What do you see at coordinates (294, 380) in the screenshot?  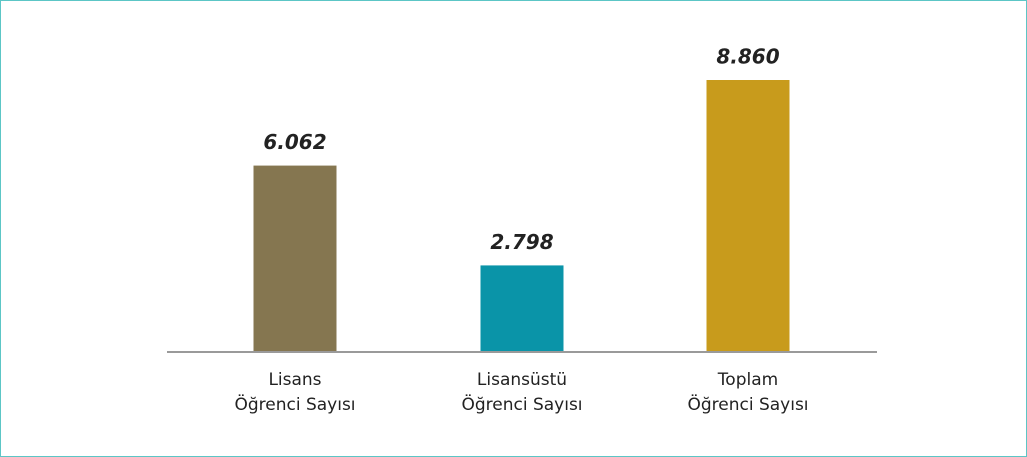 I see `x-tick-label: Lisans` at bounding box center [294, 380].